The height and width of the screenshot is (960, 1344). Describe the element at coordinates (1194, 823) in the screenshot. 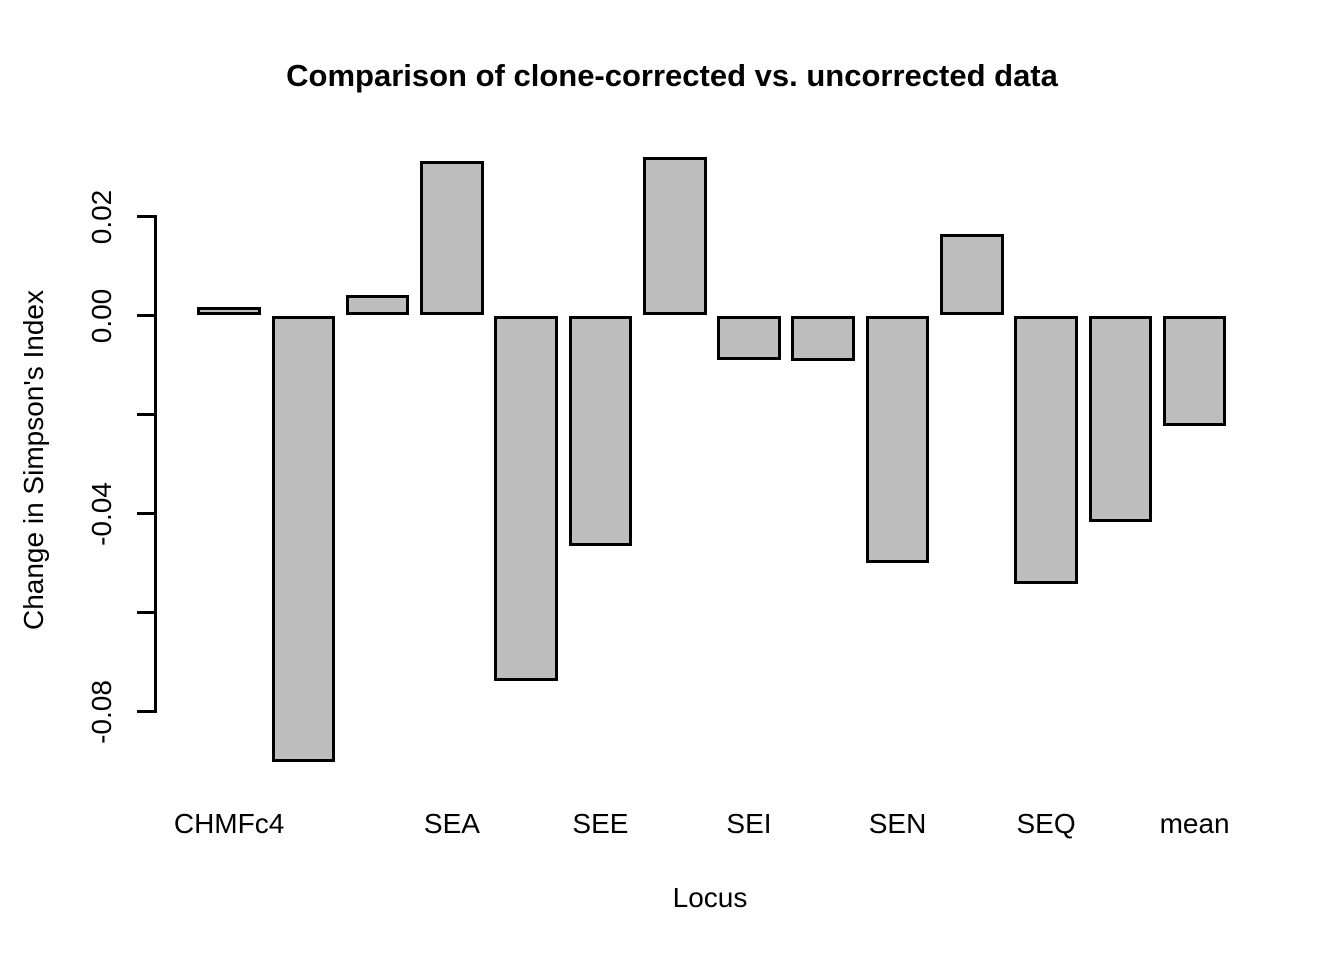

I see `x-tick-label-mean: mean` at that location.